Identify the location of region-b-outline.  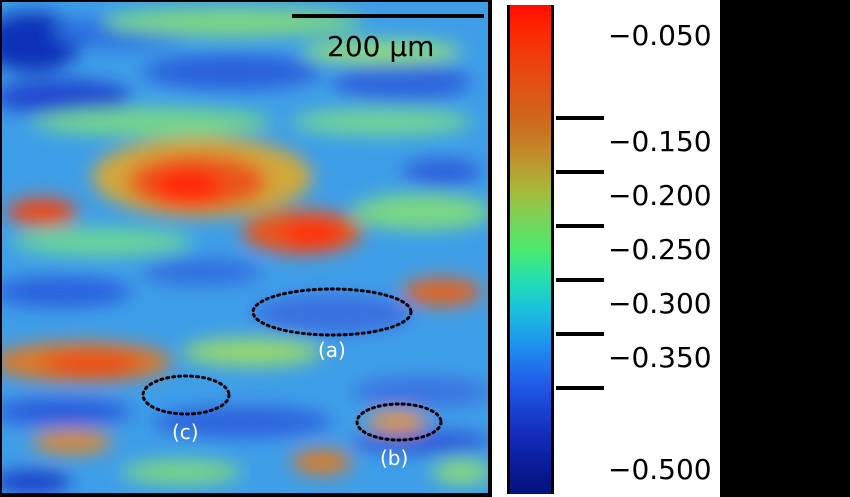
(399, 422).